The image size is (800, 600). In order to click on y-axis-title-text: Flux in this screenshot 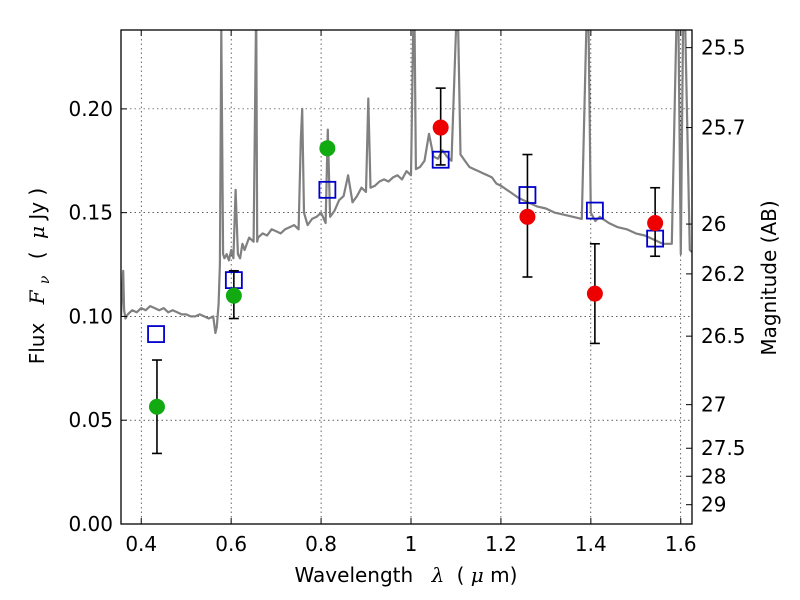, I will do `click(37, 344)`.